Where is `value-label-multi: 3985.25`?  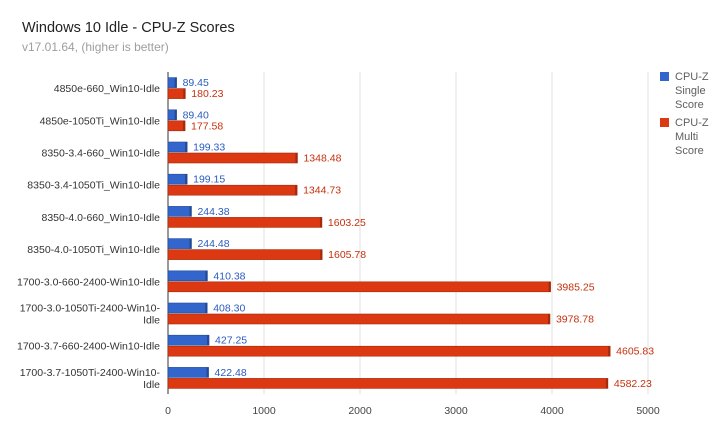
value-label-multi: 3985.25 is located at coordinates (576, 287).